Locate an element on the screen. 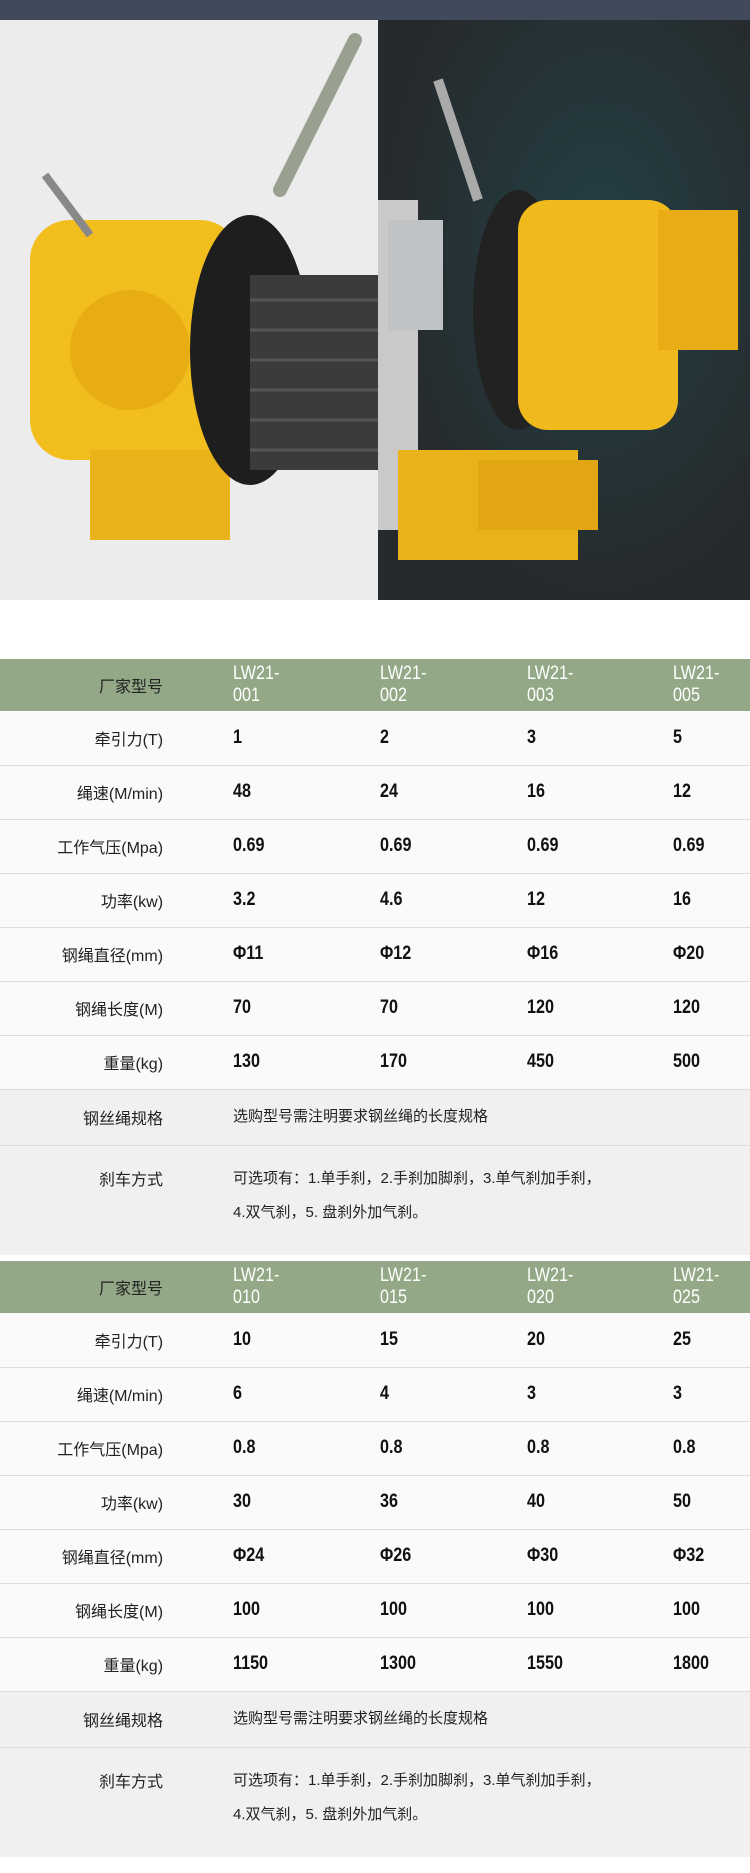  spec-row: 绳速(M/min) 48 24 16 12 is located at coordinates (375, 792).